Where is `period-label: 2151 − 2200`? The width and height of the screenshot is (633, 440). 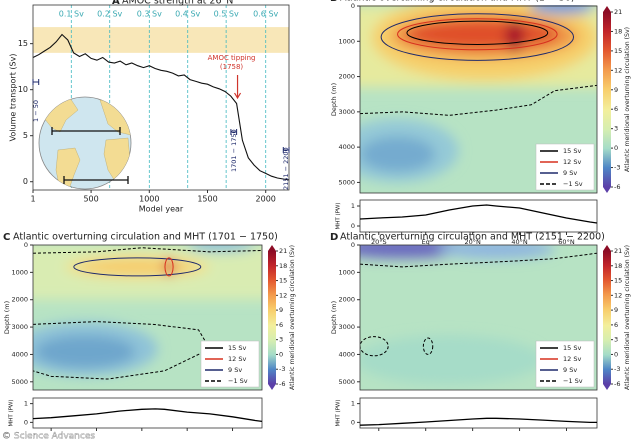 period-label: 2151 − 2200 is located at coordinates (286, 168).